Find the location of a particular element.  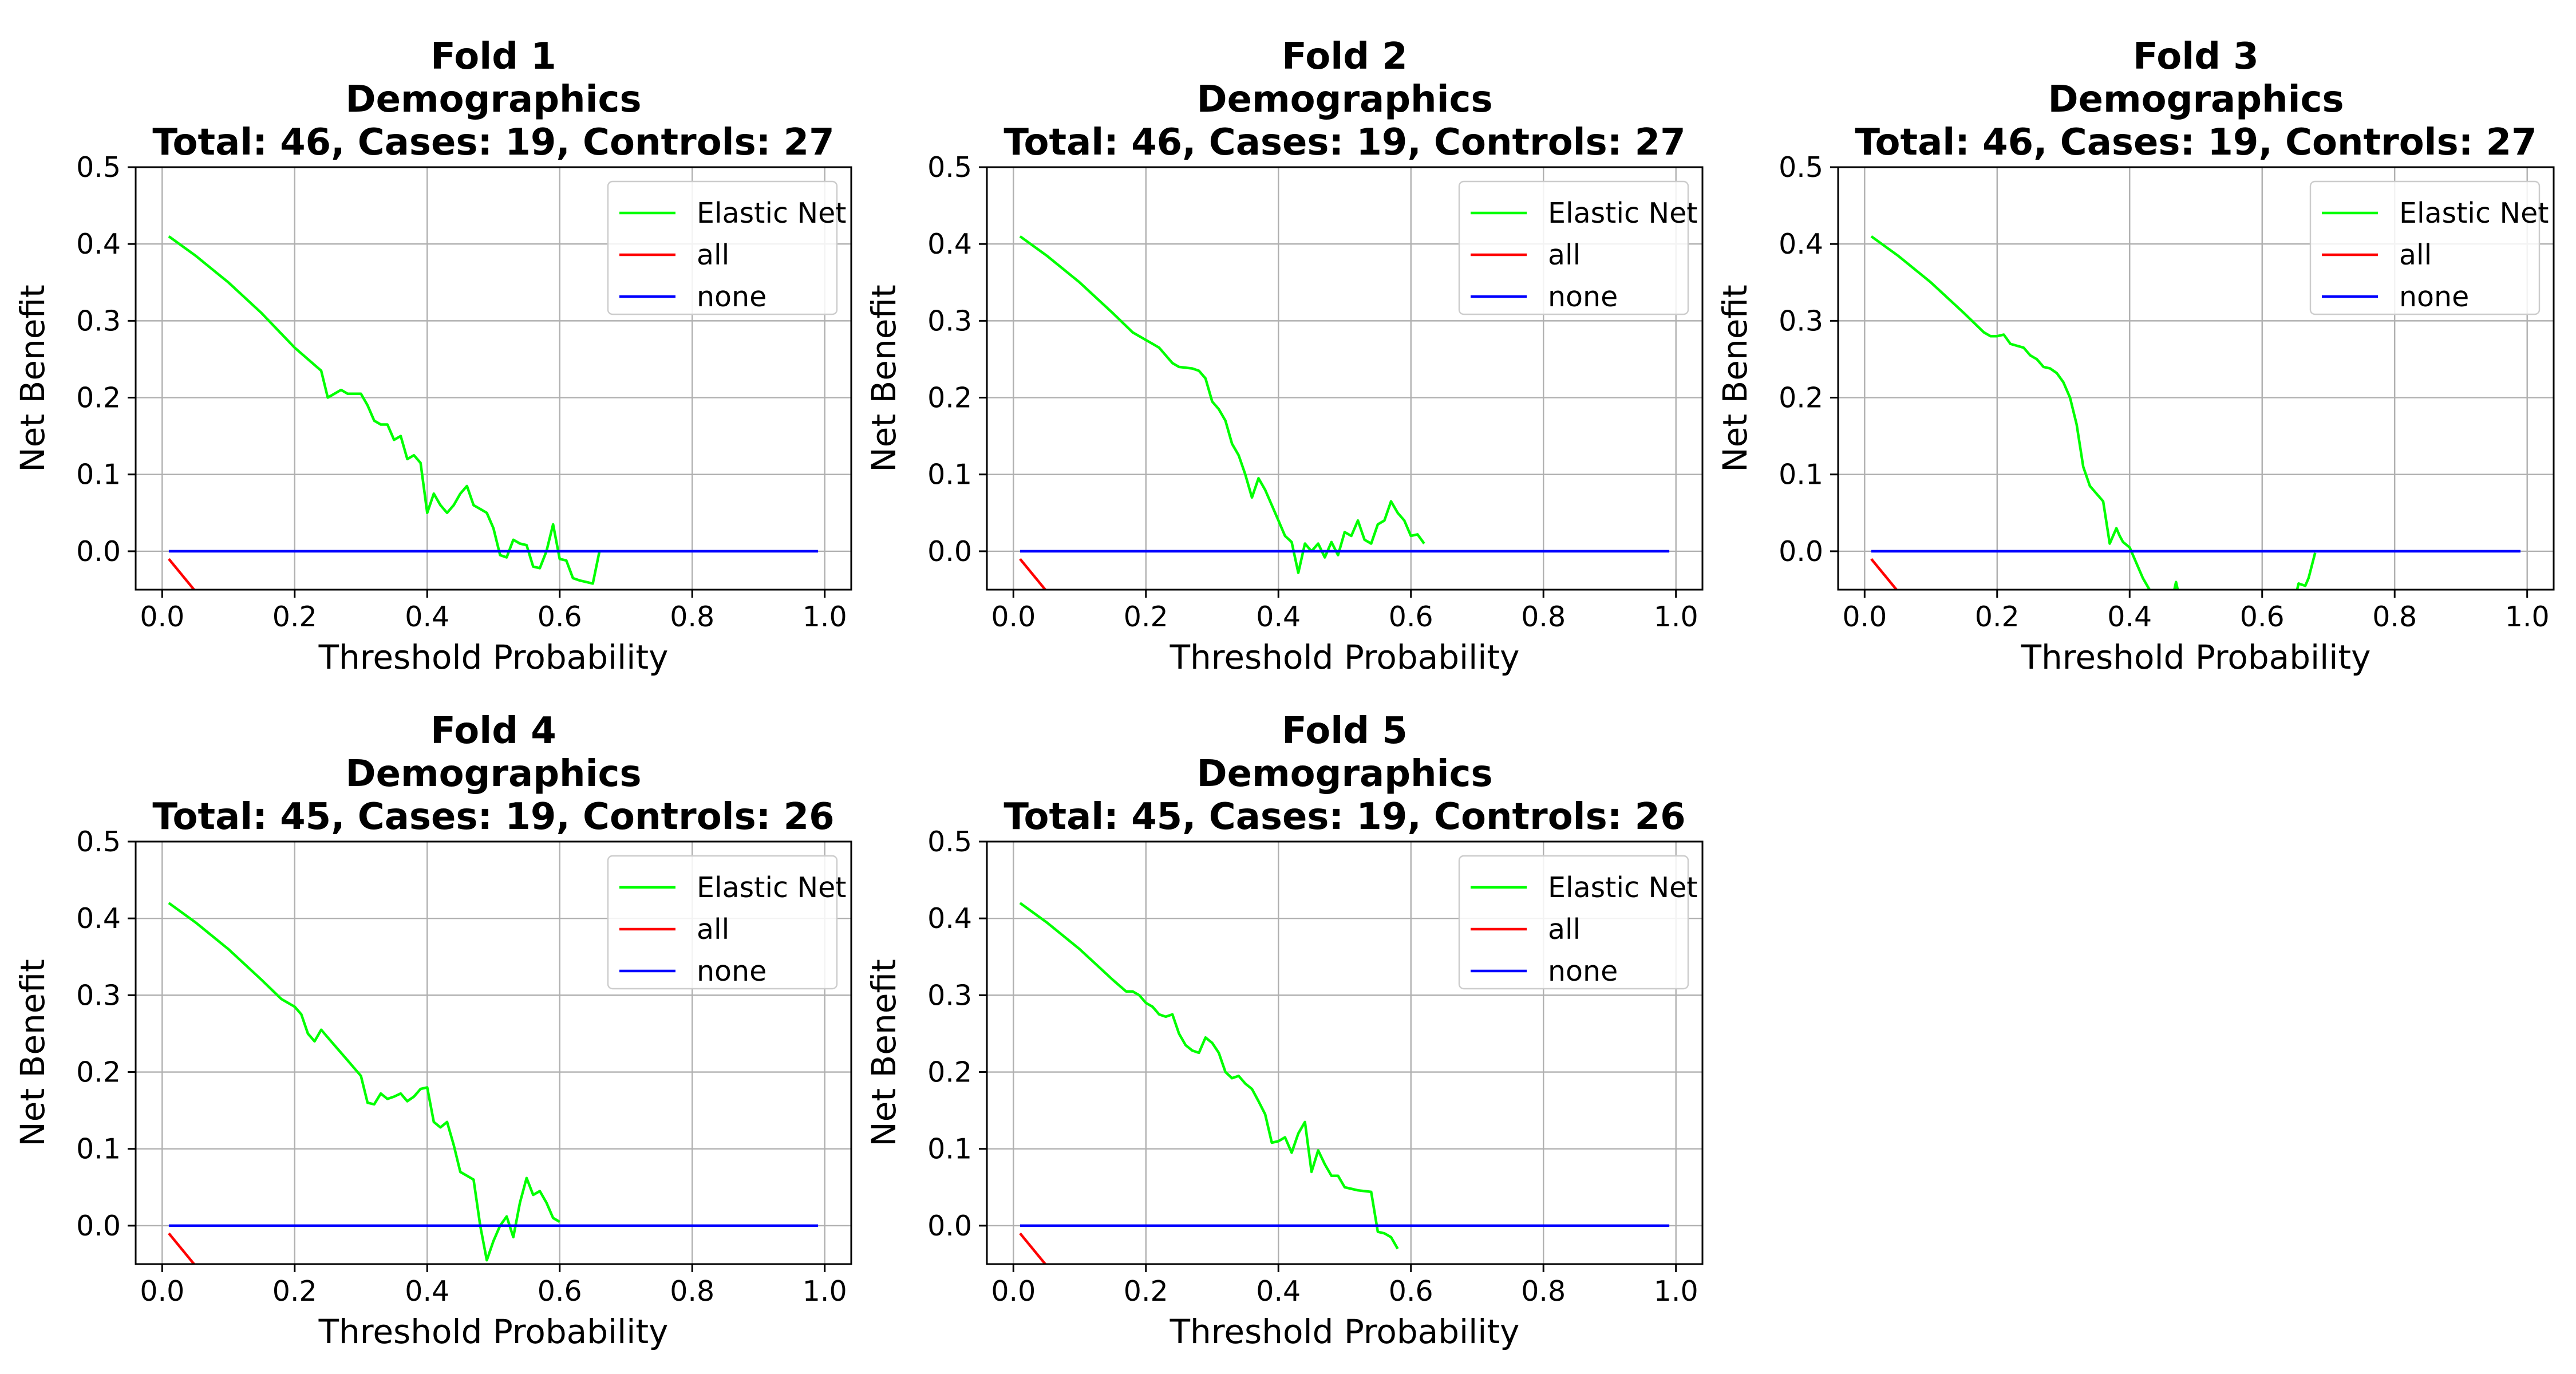

series-line-all is located at coordinates (182, 574).